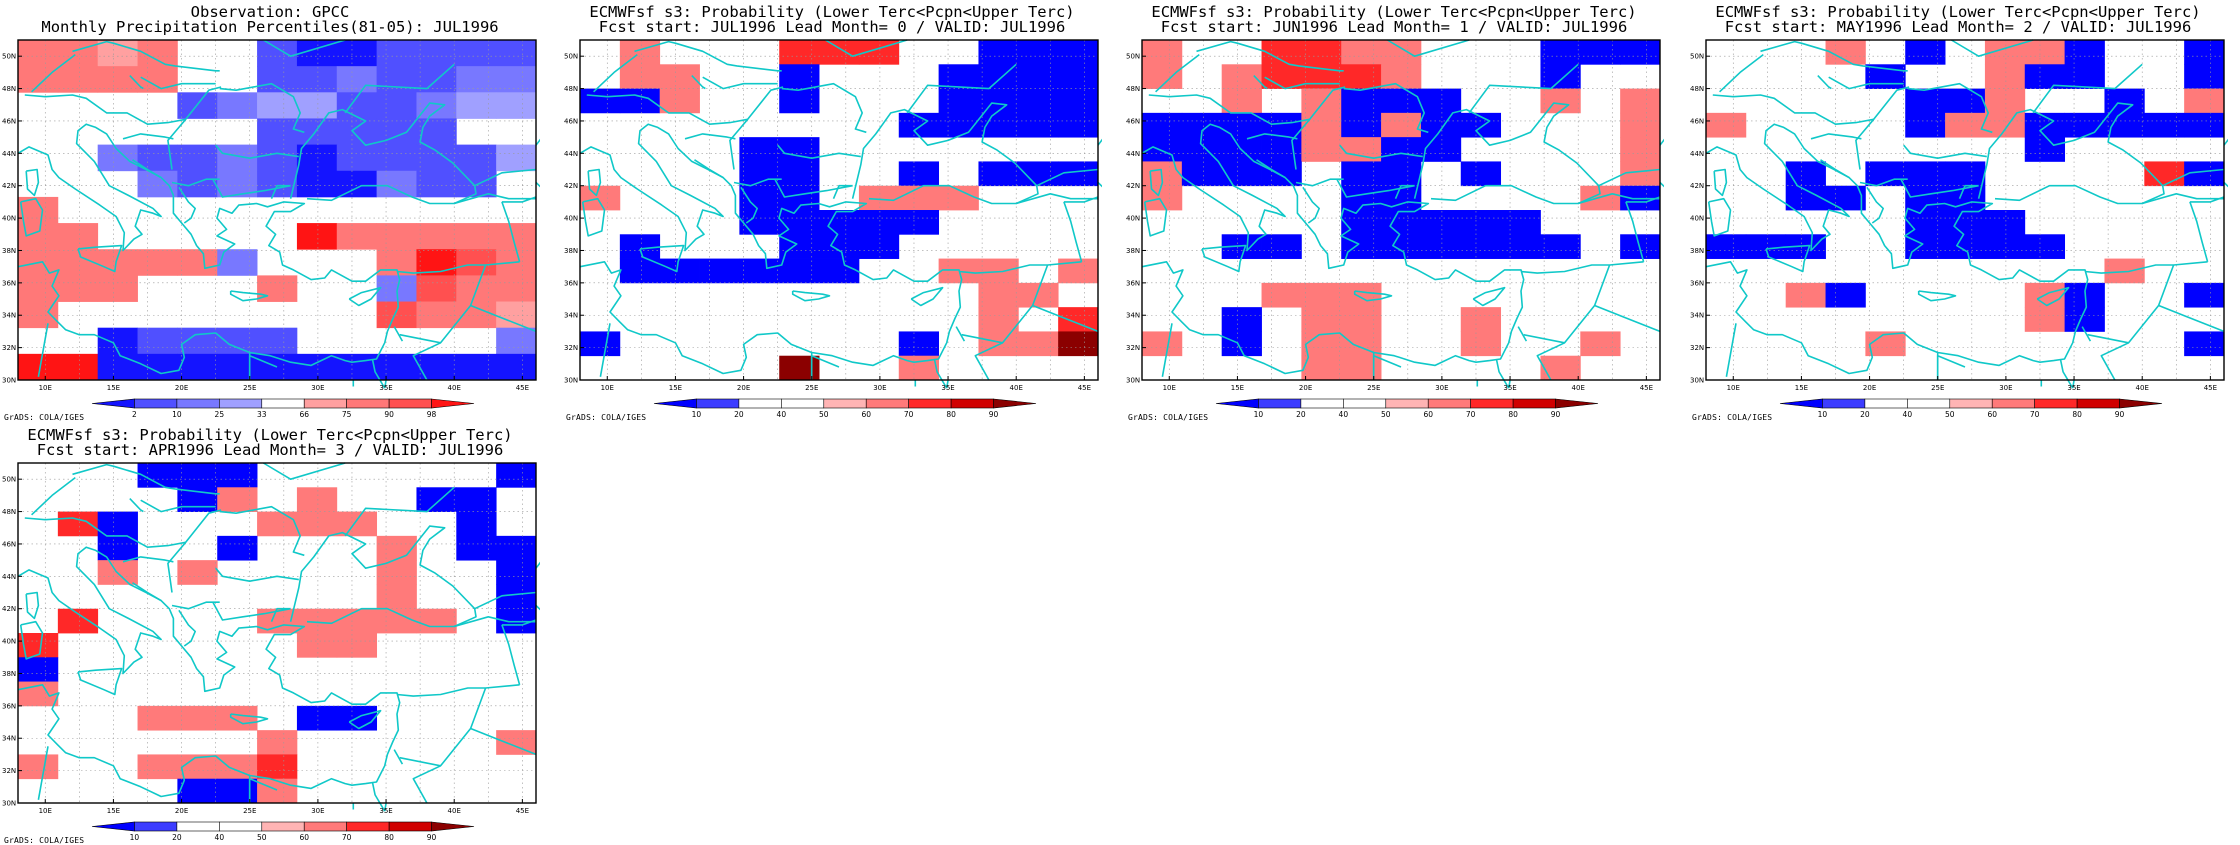 The height and width of the screenshot is (845, 2240). Describe the element at coordinates (432, 414) in the screenshot. I see `colorbar-label: 98` at that location.